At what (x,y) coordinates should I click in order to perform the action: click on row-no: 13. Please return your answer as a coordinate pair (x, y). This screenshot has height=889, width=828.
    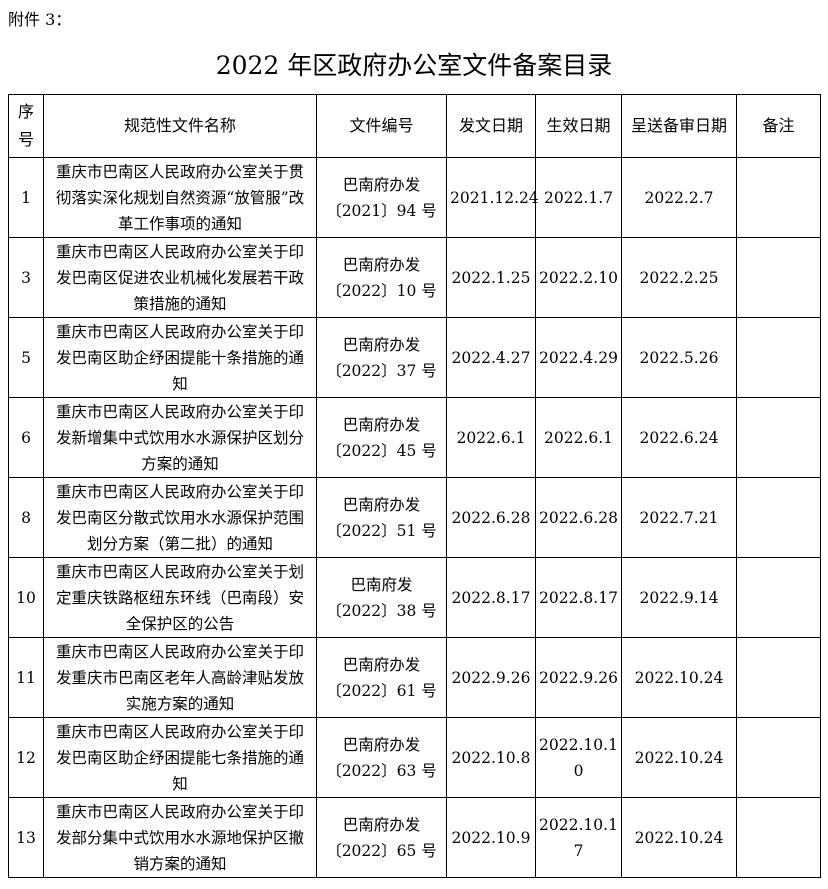
    Looking at the image, I should click on (26, 837).